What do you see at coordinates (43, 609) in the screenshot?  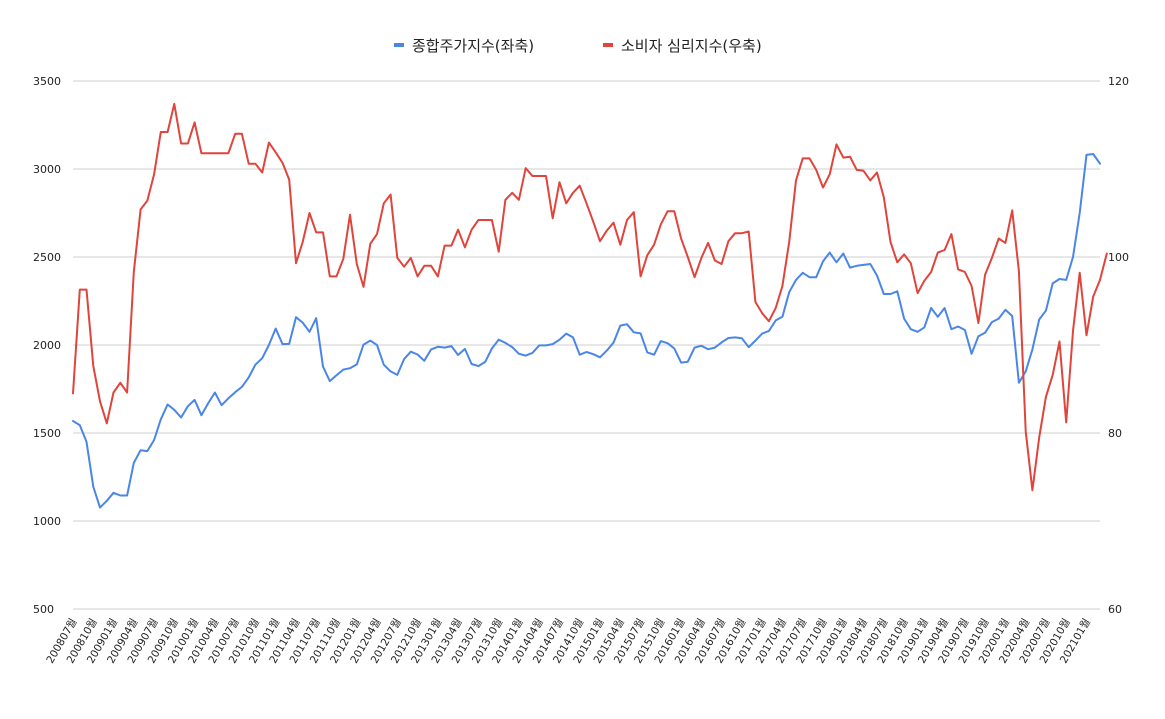 I see `left-tick-label: 500` at bounding box center [43, 609].